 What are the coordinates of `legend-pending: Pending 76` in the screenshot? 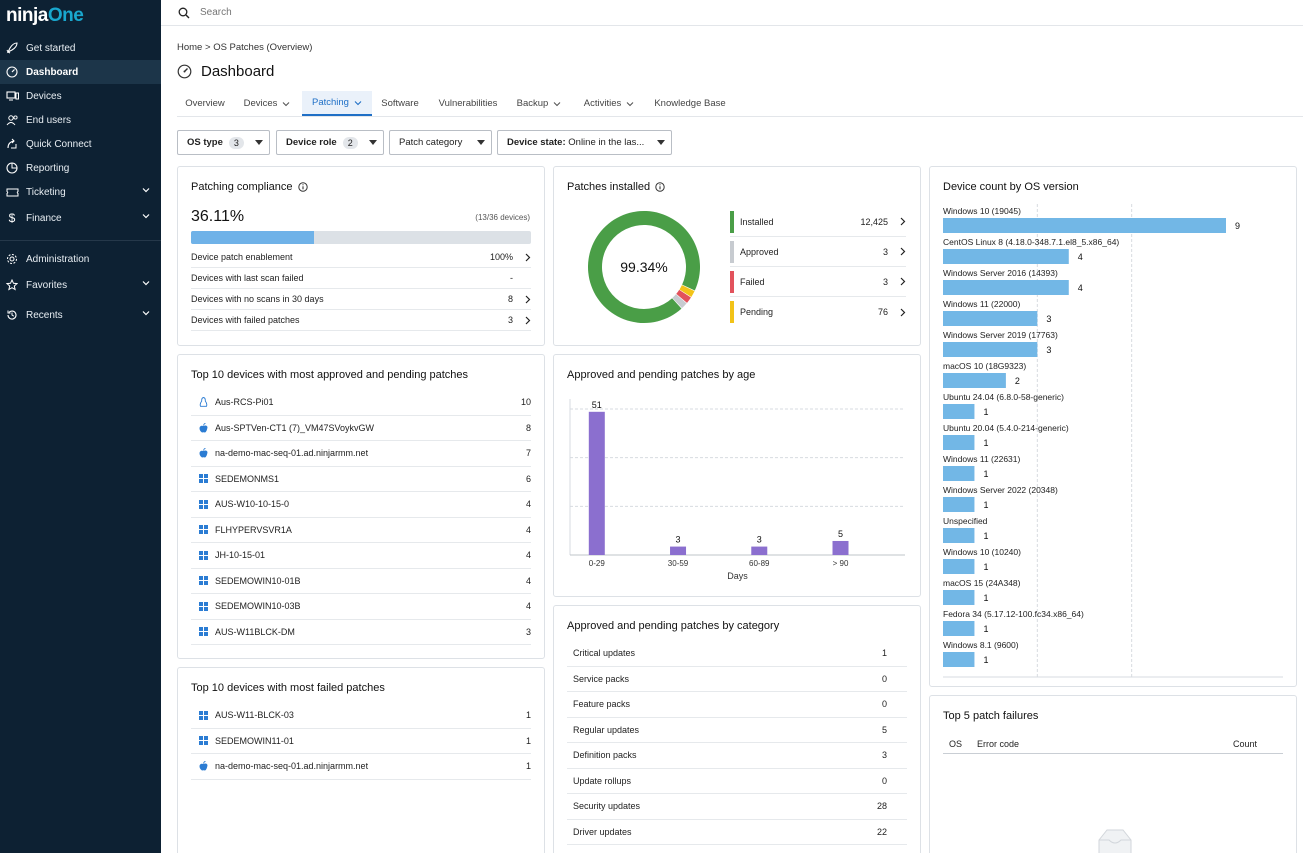 It's located at (818, 312).